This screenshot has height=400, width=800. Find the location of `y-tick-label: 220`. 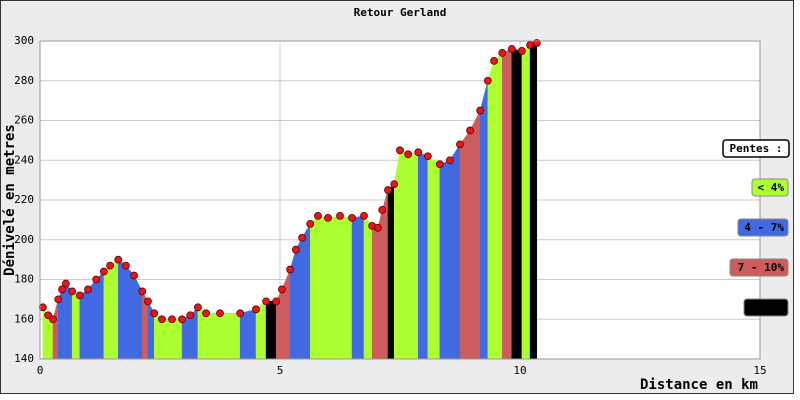

y-tick-label: 220 is located at coordinates (24, 199).